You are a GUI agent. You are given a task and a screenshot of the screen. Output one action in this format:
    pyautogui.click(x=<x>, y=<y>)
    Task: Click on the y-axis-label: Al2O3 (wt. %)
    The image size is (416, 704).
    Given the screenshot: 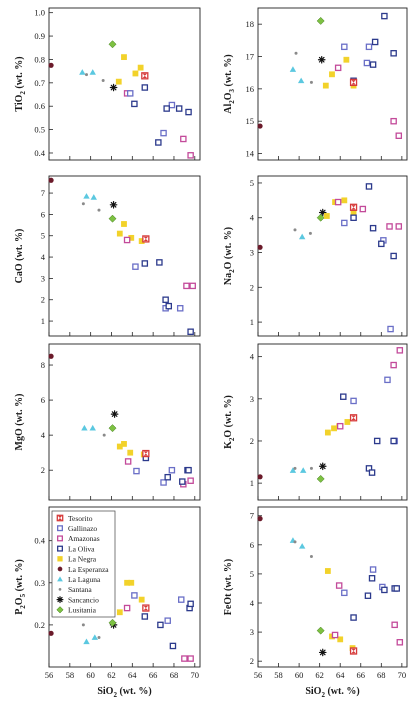 What is the action you would take?
    pyautogui.click(x=229, y=84)
    